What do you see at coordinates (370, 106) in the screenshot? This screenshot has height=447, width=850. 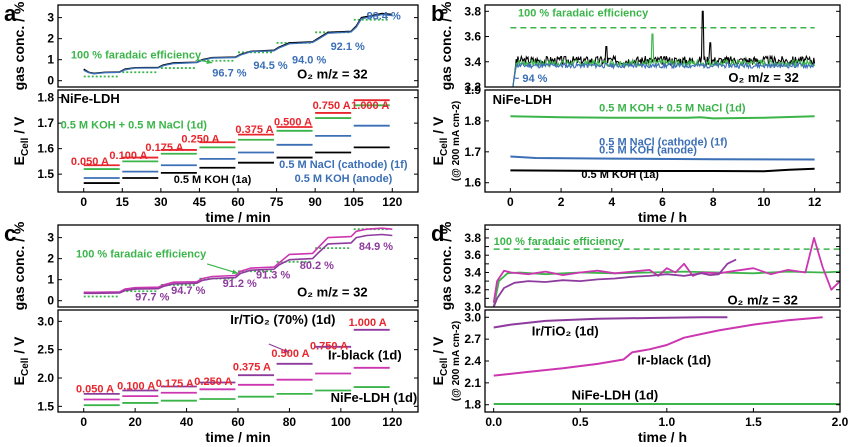 I see `data-label: 1.000 A` at bounding box center [370, 106].